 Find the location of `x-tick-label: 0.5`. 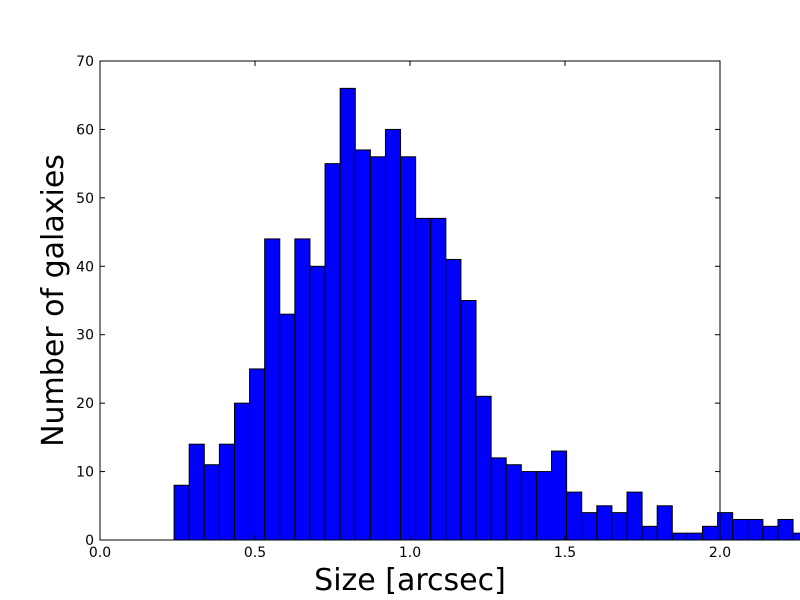

x-tick-label: 0.5 is located at coordinates (255, 553).